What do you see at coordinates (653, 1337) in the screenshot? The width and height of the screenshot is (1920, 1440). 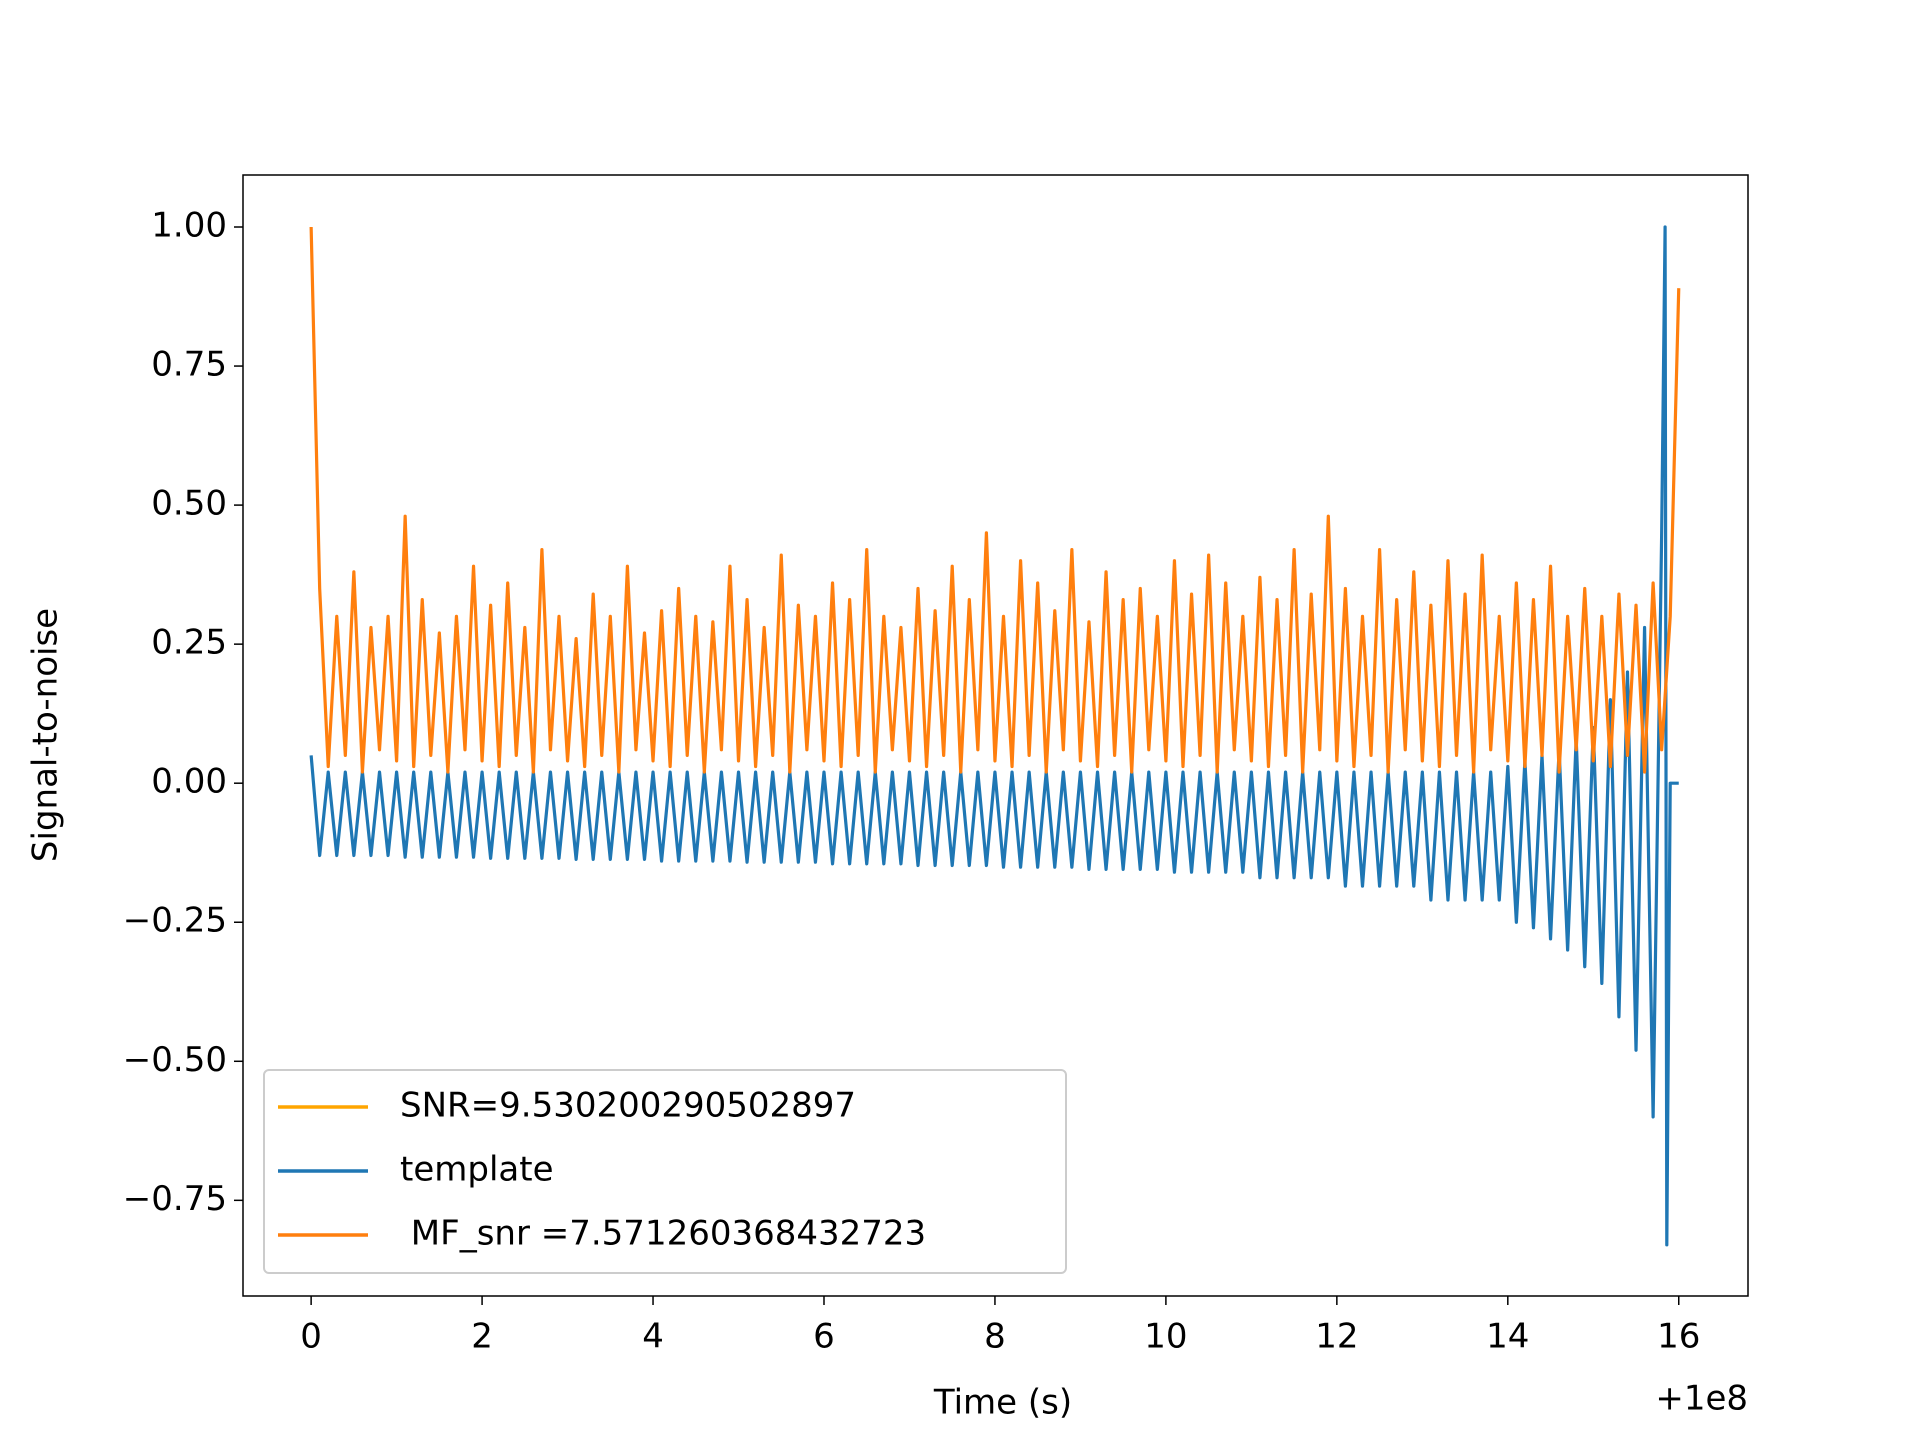 I see `x-tick-label: 4` at bounding box center [653, 1337].